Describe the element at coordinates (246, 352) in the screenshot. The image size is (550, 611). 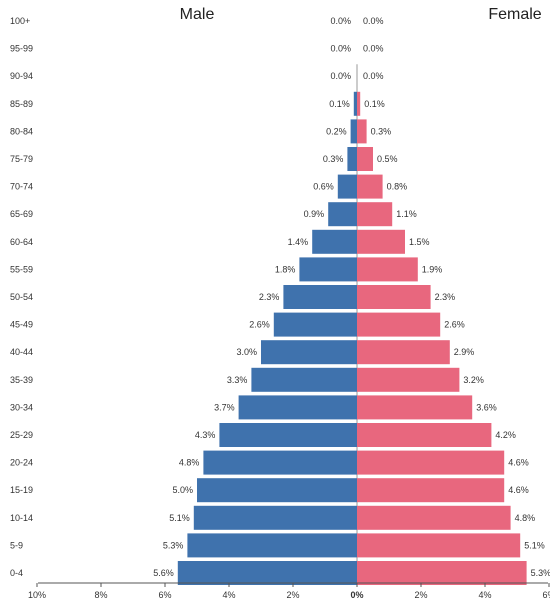
I see `value-label-male-40-44: 3.0%` at that location.